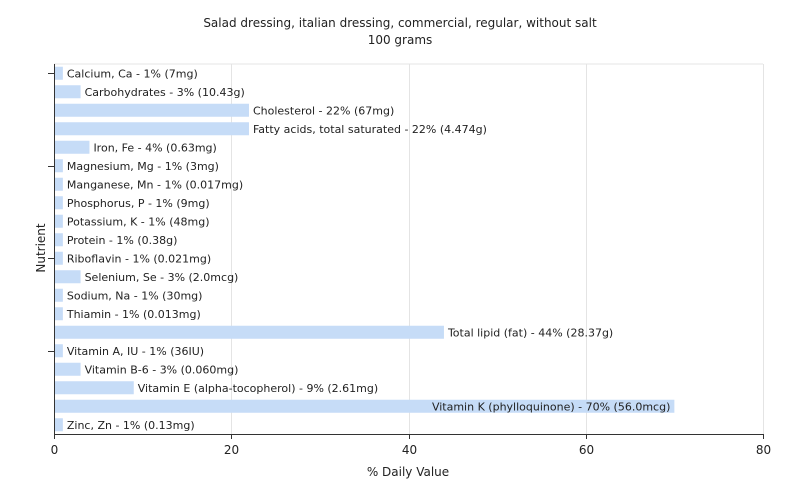  Describe the element at coordinates (154, 147) in the screenshot. I see `bar-label: Iron, Fe - 4% (0.63mg)` at that location.